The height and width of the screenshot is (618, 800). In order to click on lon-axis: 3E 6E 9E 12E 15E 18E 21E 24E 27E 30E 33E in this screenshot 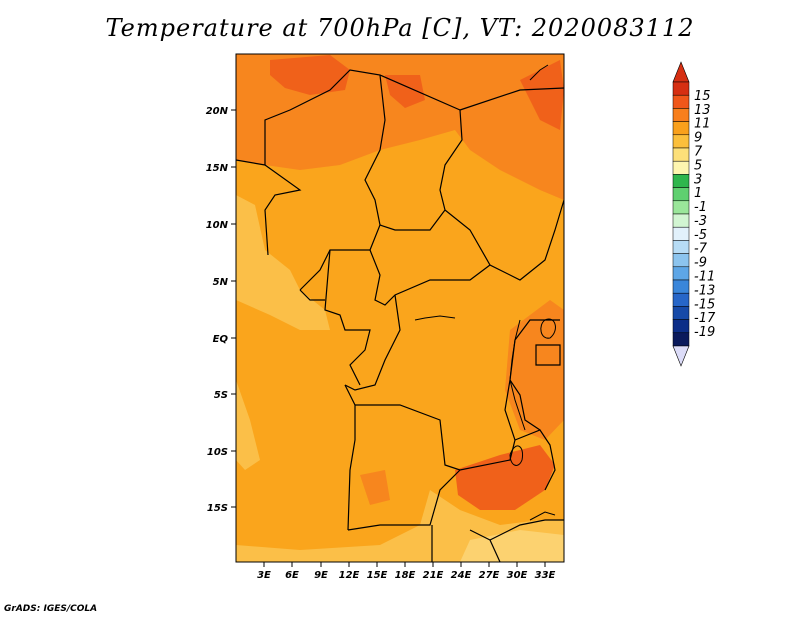, I will do `click(406, 571)`.